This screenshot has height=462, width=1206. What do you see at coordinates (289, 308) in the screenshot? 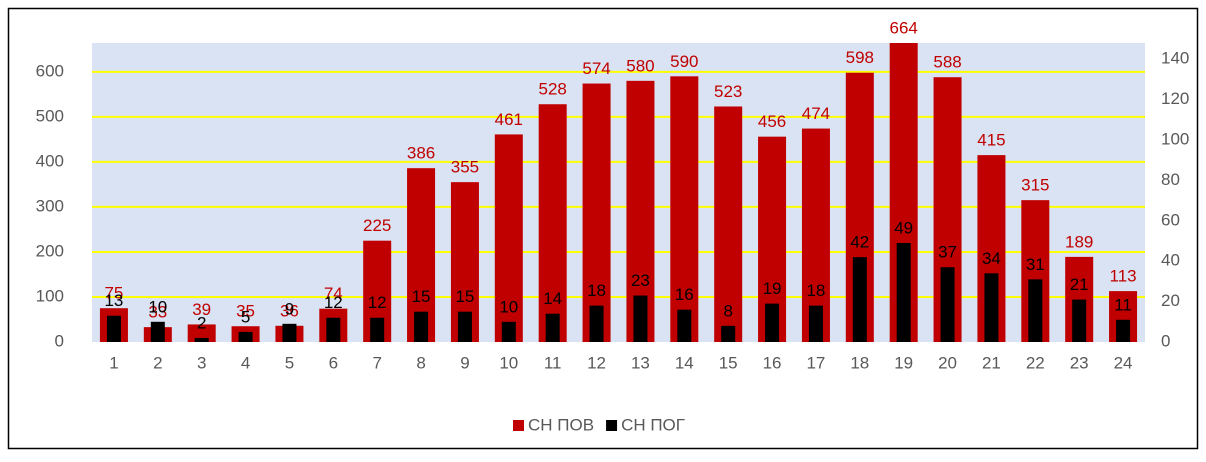
I see `data-label: 9` at bounding box center [289, 308].